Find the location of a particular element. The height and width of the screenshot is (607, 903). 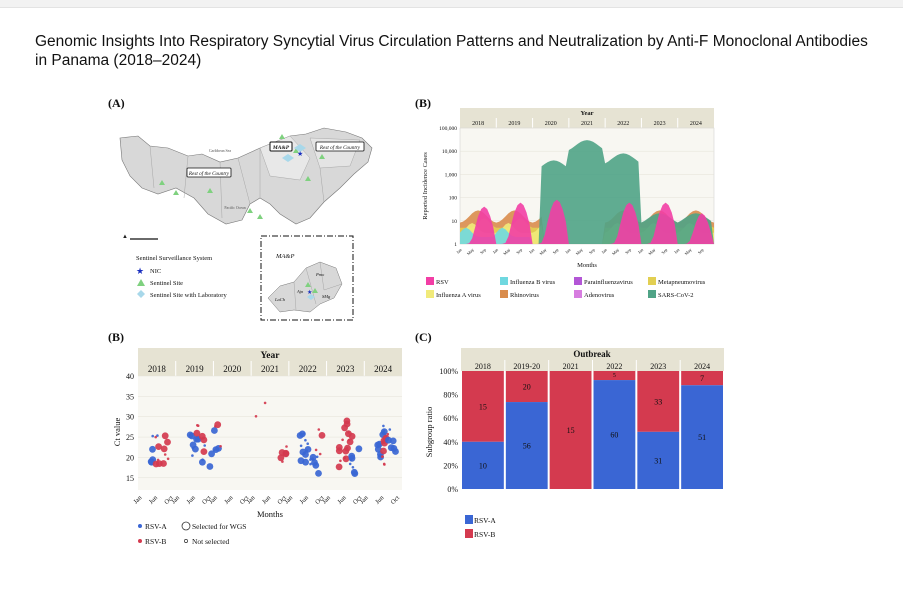

outbreak-bar-rsva is located at coordinates (526, 445).